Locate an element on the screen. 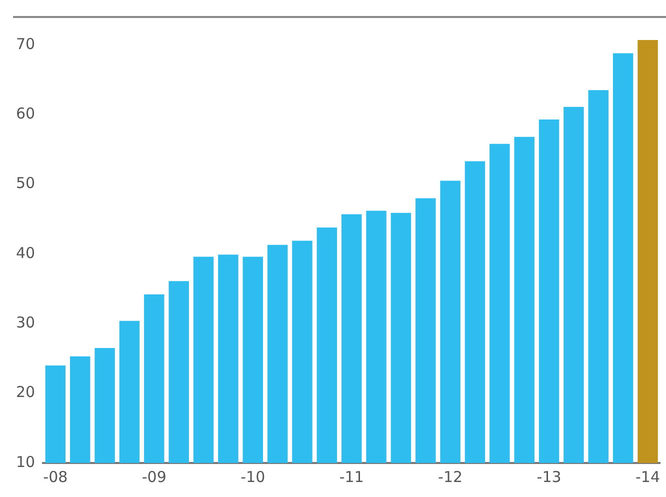 The width and height of the screenshot is (666, 497). y-tick-label: 20 is located at coordinates (26, 392).